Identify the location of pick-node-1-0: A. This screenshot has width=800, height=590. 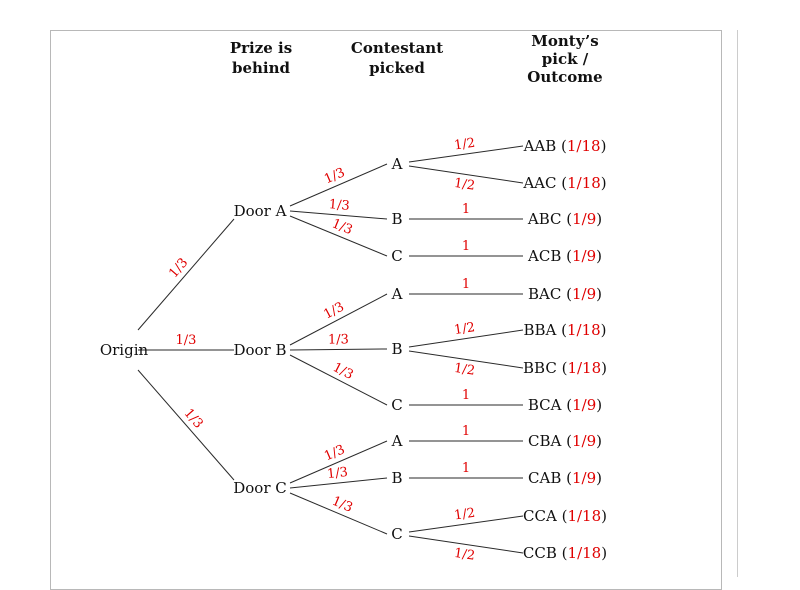
(397, 294).